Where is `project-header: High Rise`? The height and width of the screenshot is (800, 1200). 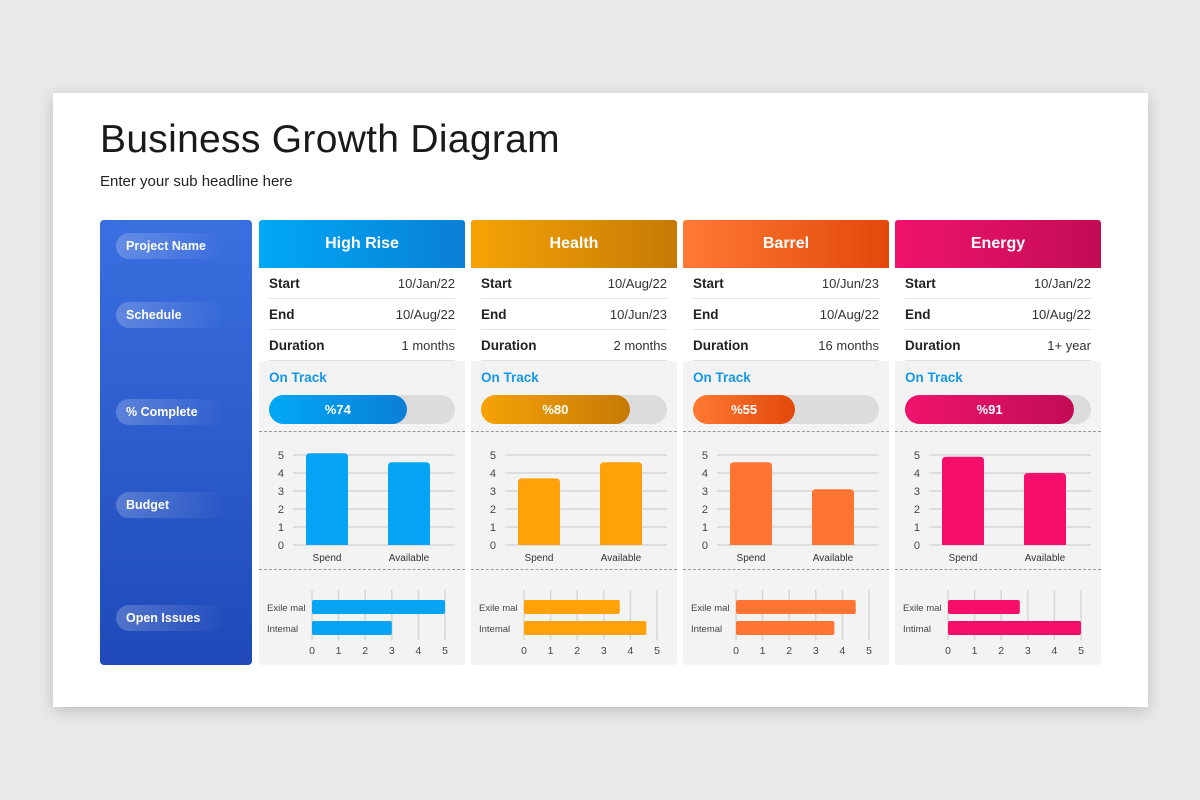
project-header: High Rise is located at coordinates (362, 244).